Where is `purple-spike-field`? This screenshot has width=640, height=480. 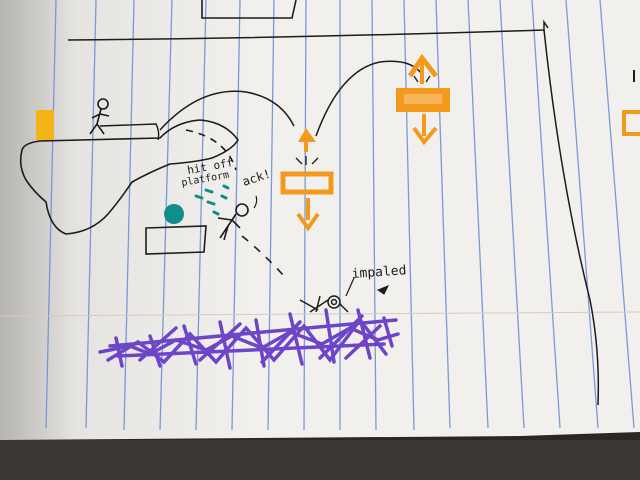
purple-spike-field is located at coordinates (249, 339).